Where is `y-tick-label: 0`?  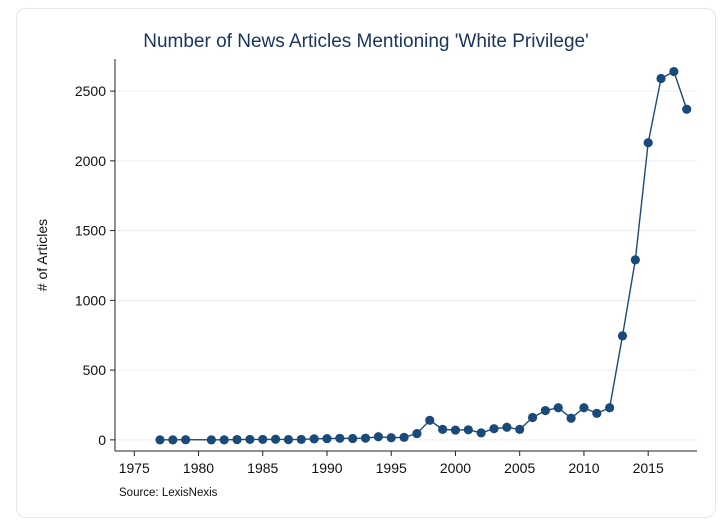 y-tick-label: 0 is located at coordinates (102, 440).